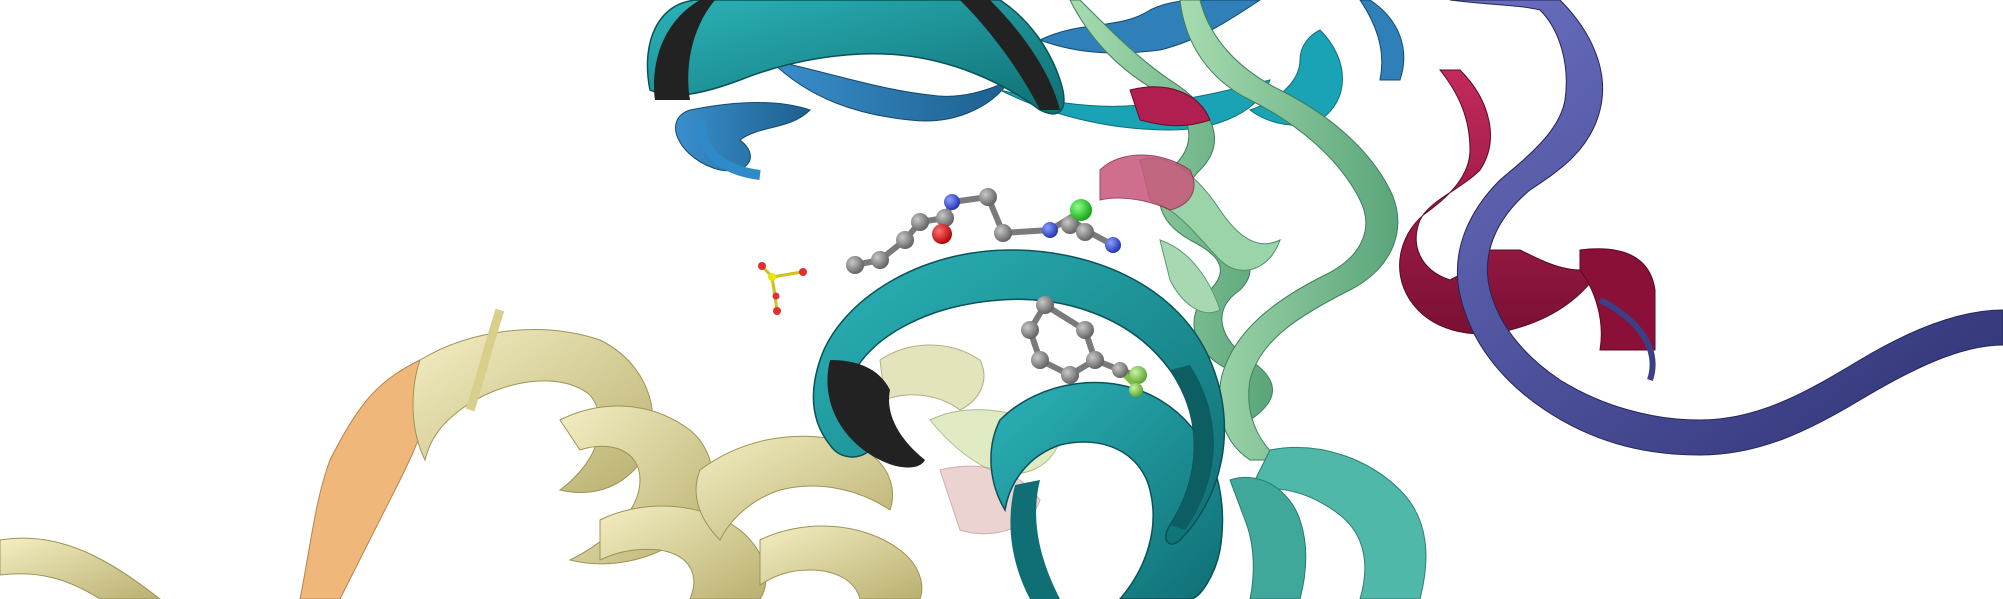  Describe the element at coordinates (772, 277) in the screenshot. I see `sulfur-atom` at that location.